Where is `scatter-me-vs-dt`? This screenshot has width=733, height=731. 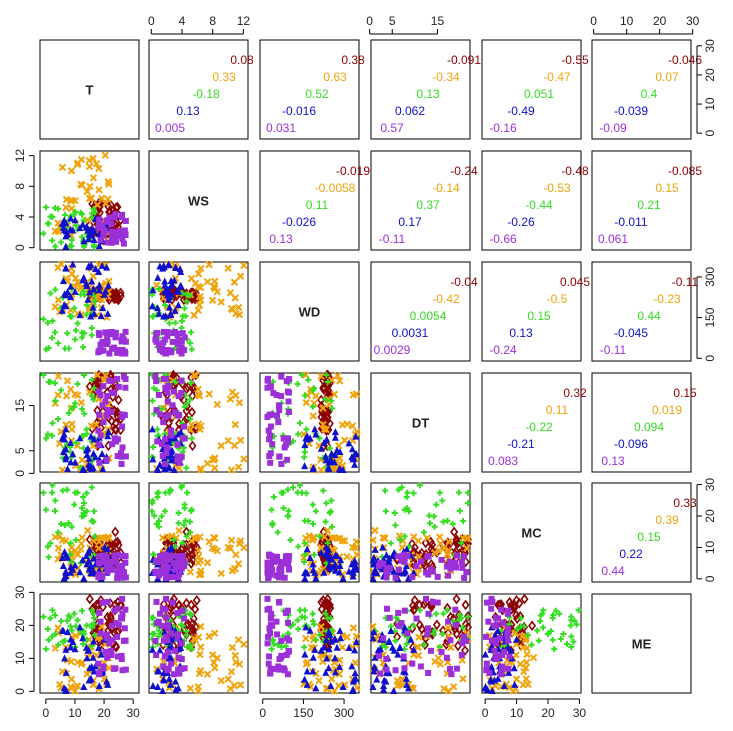
scatter-me-vs-dt is located at coordinates (420, 644).